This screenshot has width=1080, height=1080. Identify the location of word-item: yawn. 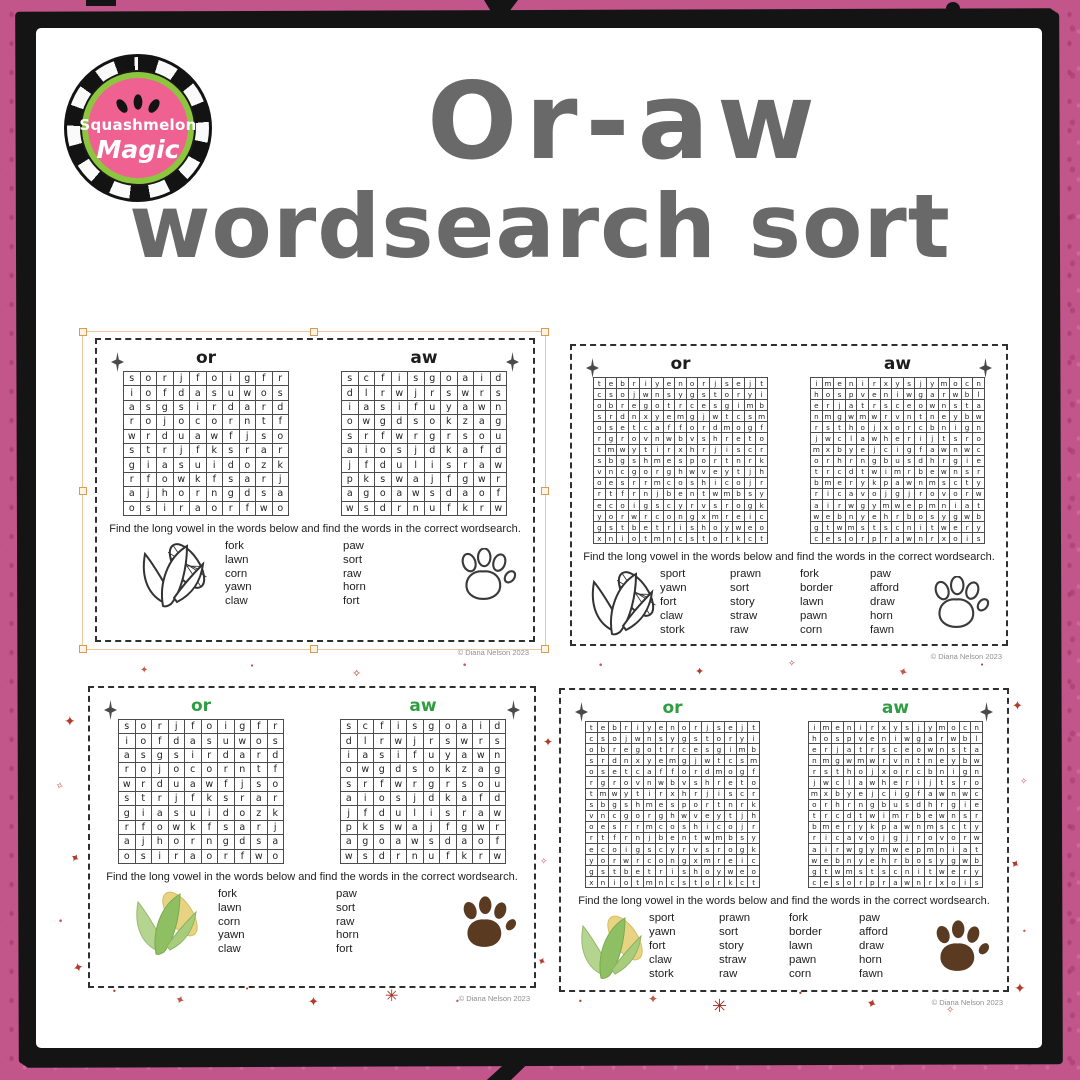
(662, 932).